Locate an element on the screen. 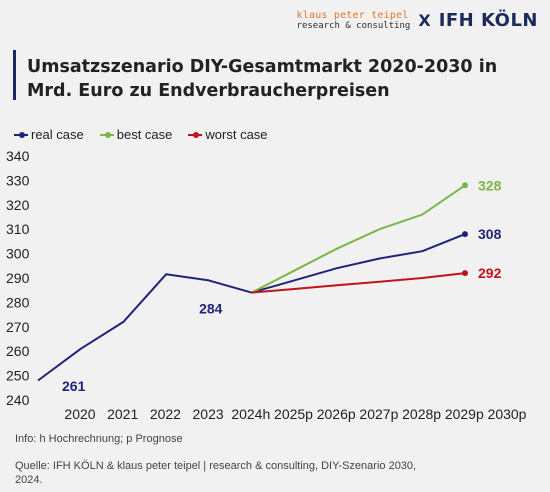 Image resolution: width=550 pixels, height=492 pixels. x-tick-label: 2028p is located at coordinates (421, 414).